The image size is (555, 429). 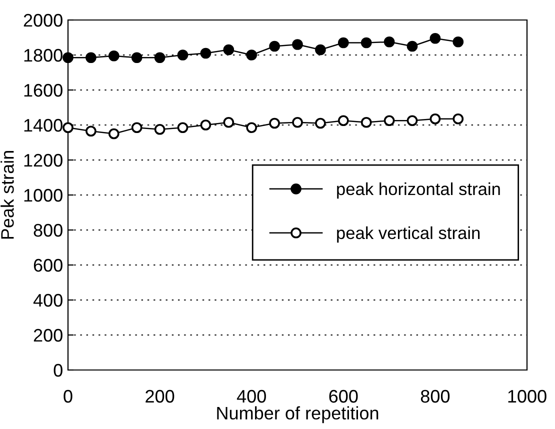 What do you see at coordinates (297, 415) in the screenshot?
I see `x-axis-title: Number of repetition` at bounding box center [297, 415].